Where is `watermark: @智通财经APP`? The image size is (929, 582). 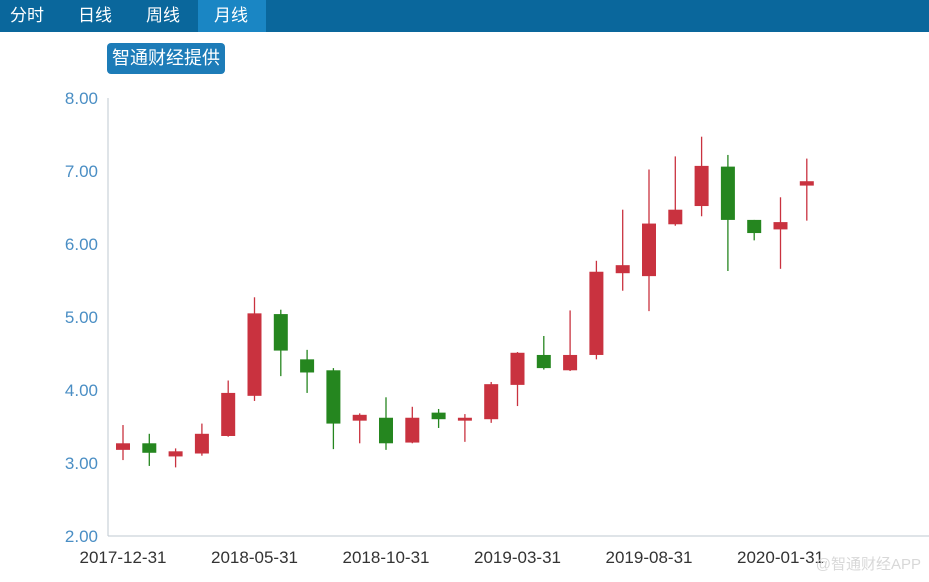
watermark: @智通财经APP is located at coordinates (868, 564).